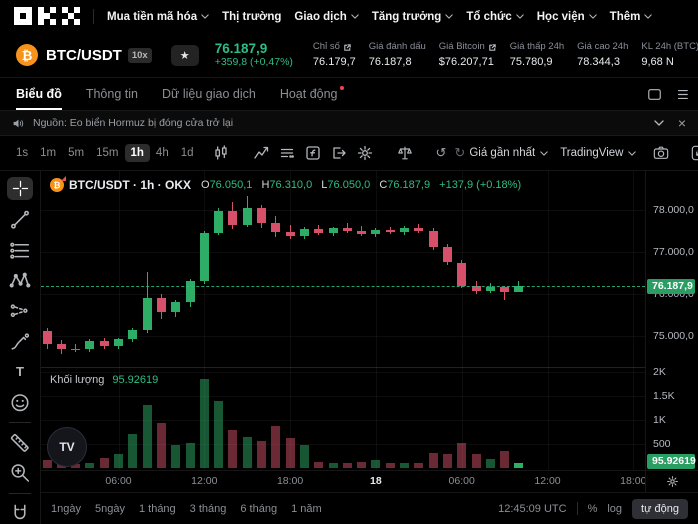 The image size is (698, 524). What do you see at coordinates (158, 17) in the screenshot?
I see `nav-item-buy-crypto: Mua tiền mã hóa` at bounding box center [158, 17].